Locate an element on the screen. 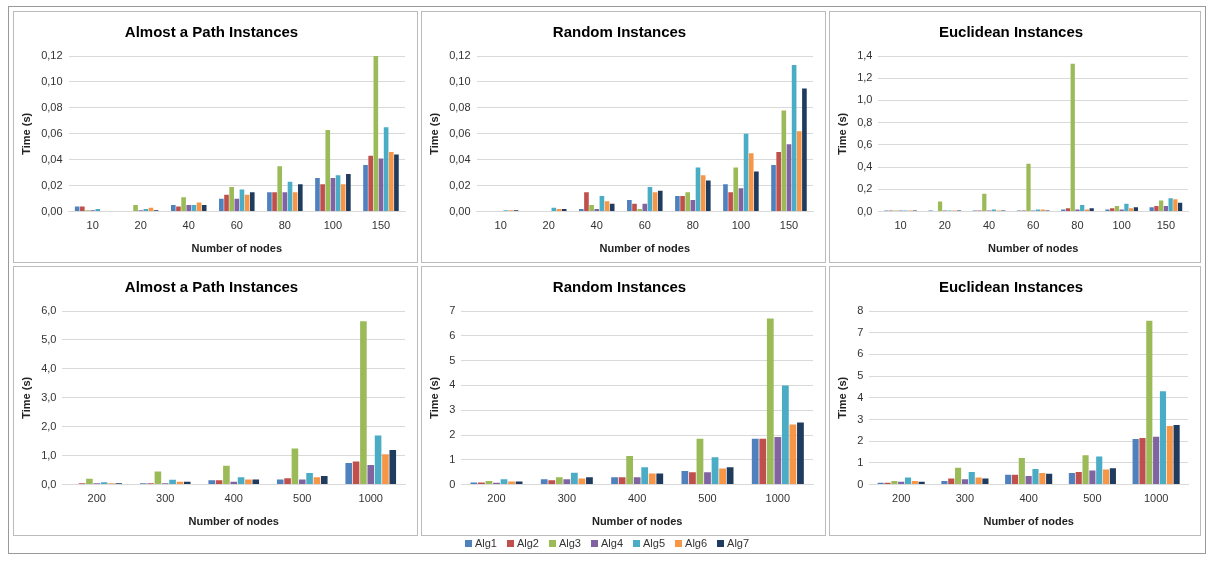 The height and width of the screenshot is (561, 1215). x-tick-label: 100 is located at coordinates (741, 225).